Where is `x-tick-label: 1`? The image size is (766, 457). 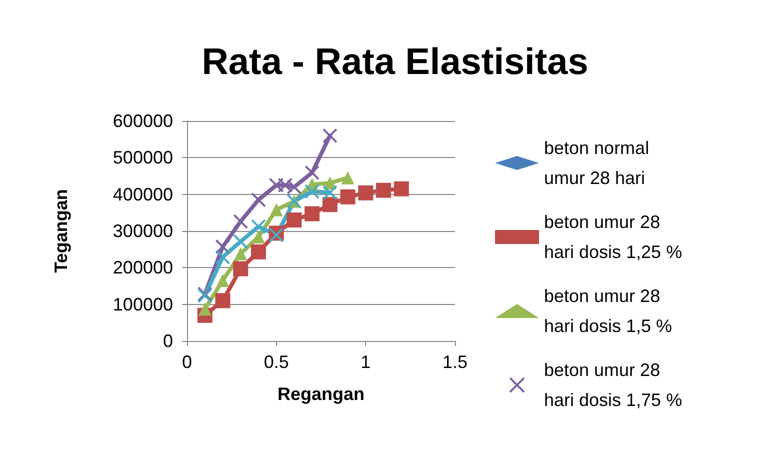
x-tick-label: 1 is located at coordinates (365, 362).